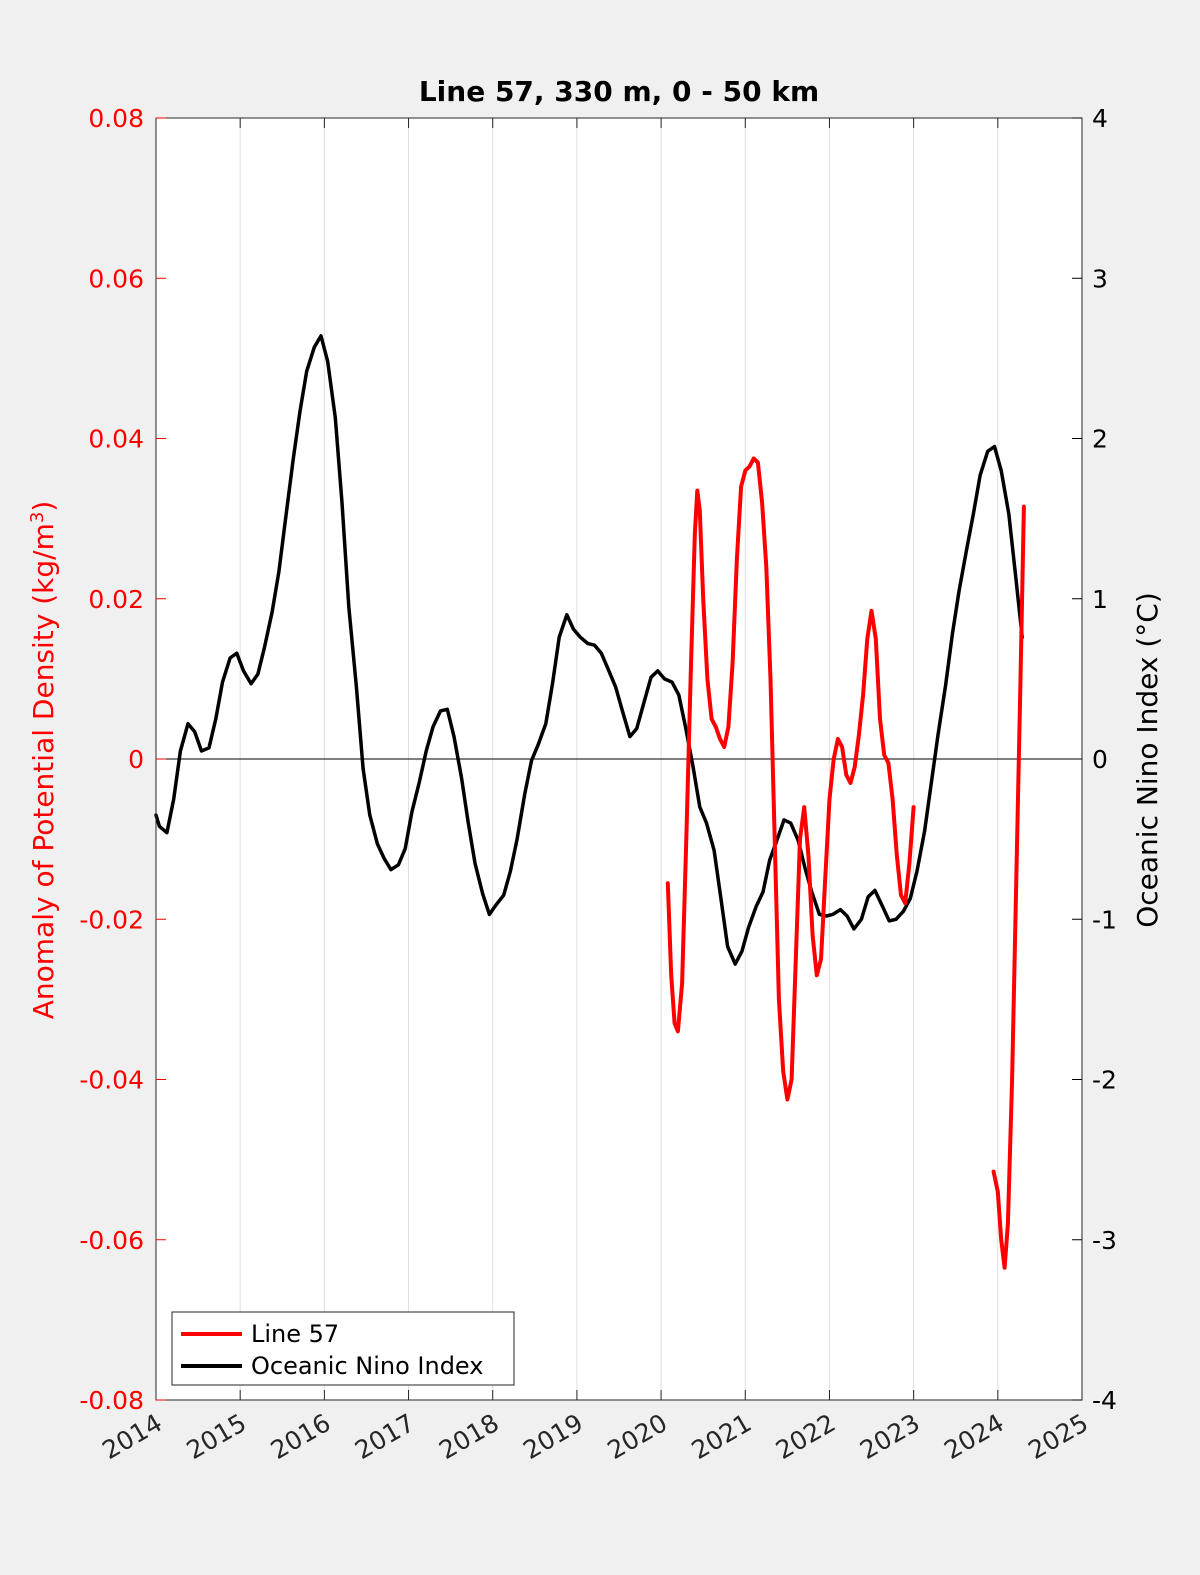 The image size is (1200, 1575). Describe the element at coordinates (136, 759) in the screenshot. I see `left-y-tick-label-0: 0` at that location.